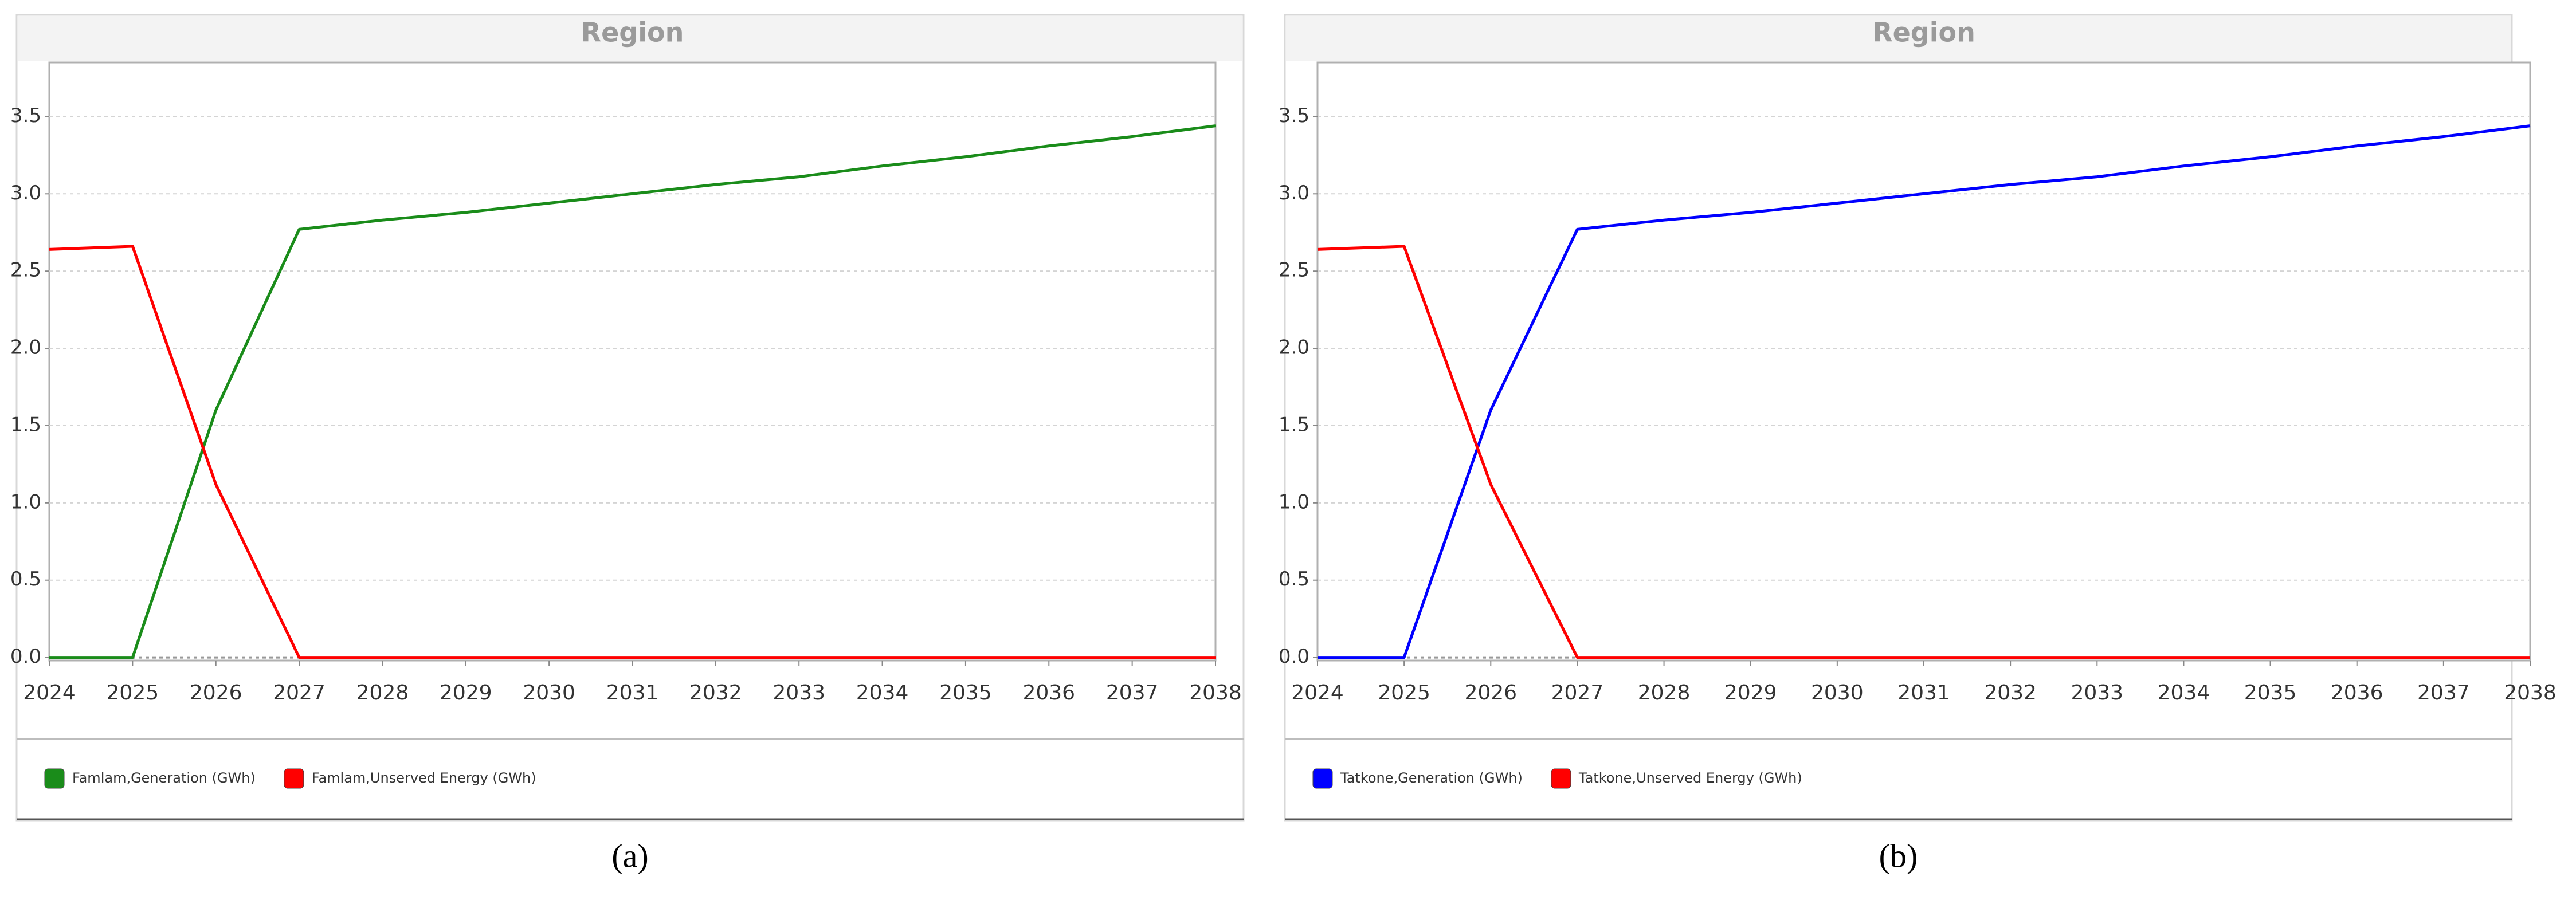  What do you see at coordinates (424, 778) in the screenshot?
I see `legend-label: Famlam,Unserved Energy (GWh)` at bounding box center [424, 778].